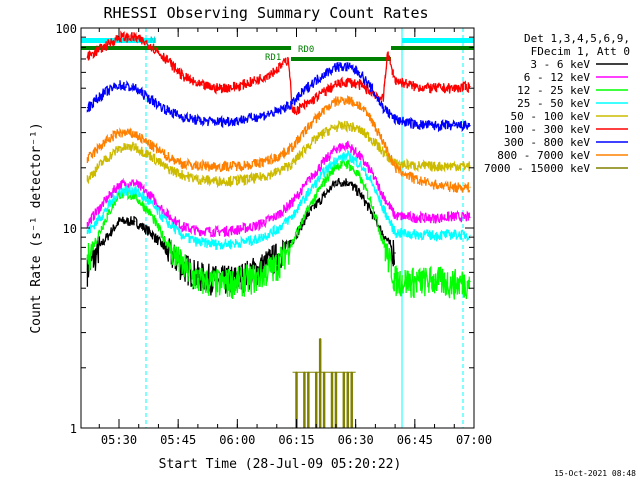  I want to click on legend-header-2: FDecim 1, Att 0, so click(580, 51).